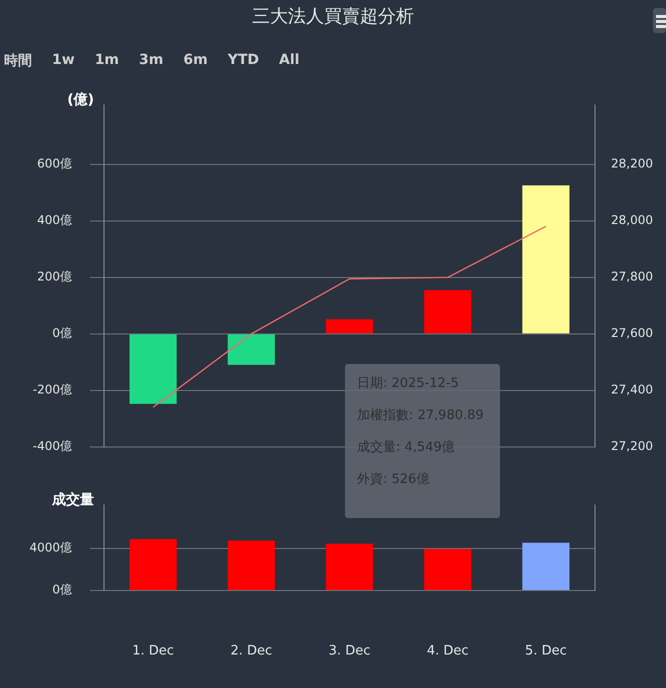 This screenshot has height=688, width=666. Describe the element at coordinates (52, 389) in the screenshot. I see `y-tick-label: -200億` at that location.